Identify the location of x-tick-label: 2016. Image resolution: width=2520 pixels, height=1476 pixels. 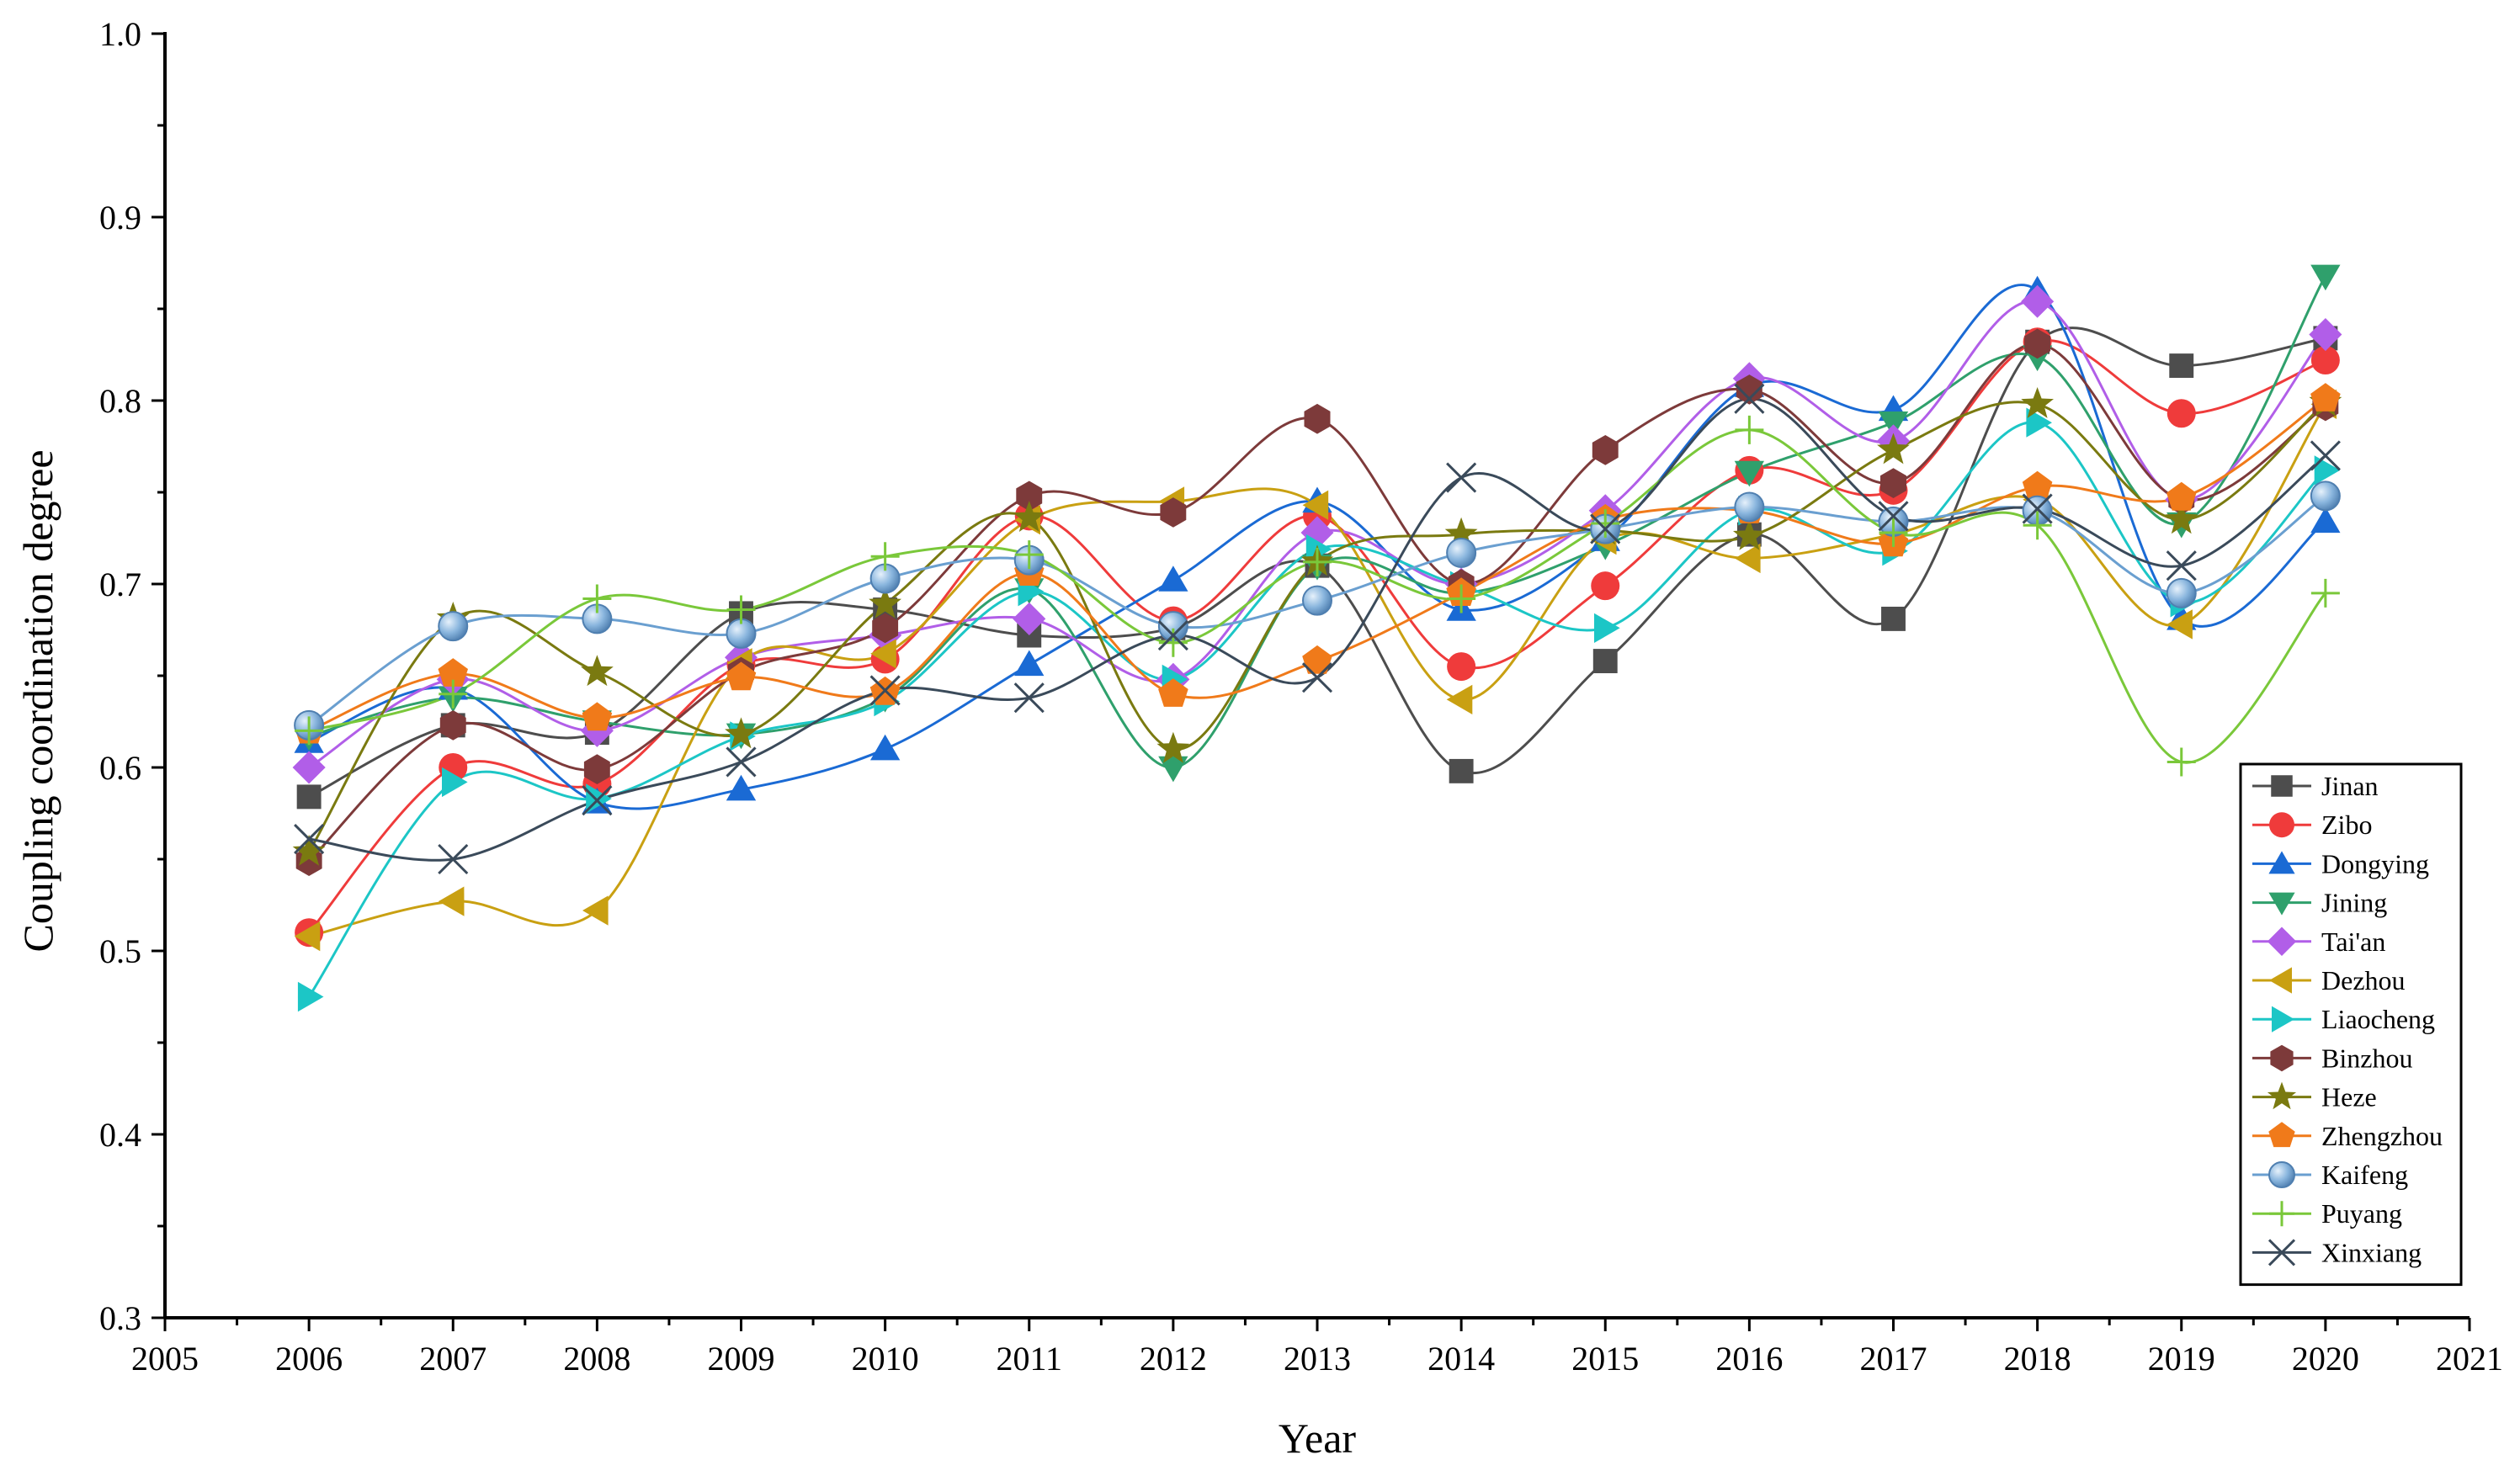
(1749, 1359).